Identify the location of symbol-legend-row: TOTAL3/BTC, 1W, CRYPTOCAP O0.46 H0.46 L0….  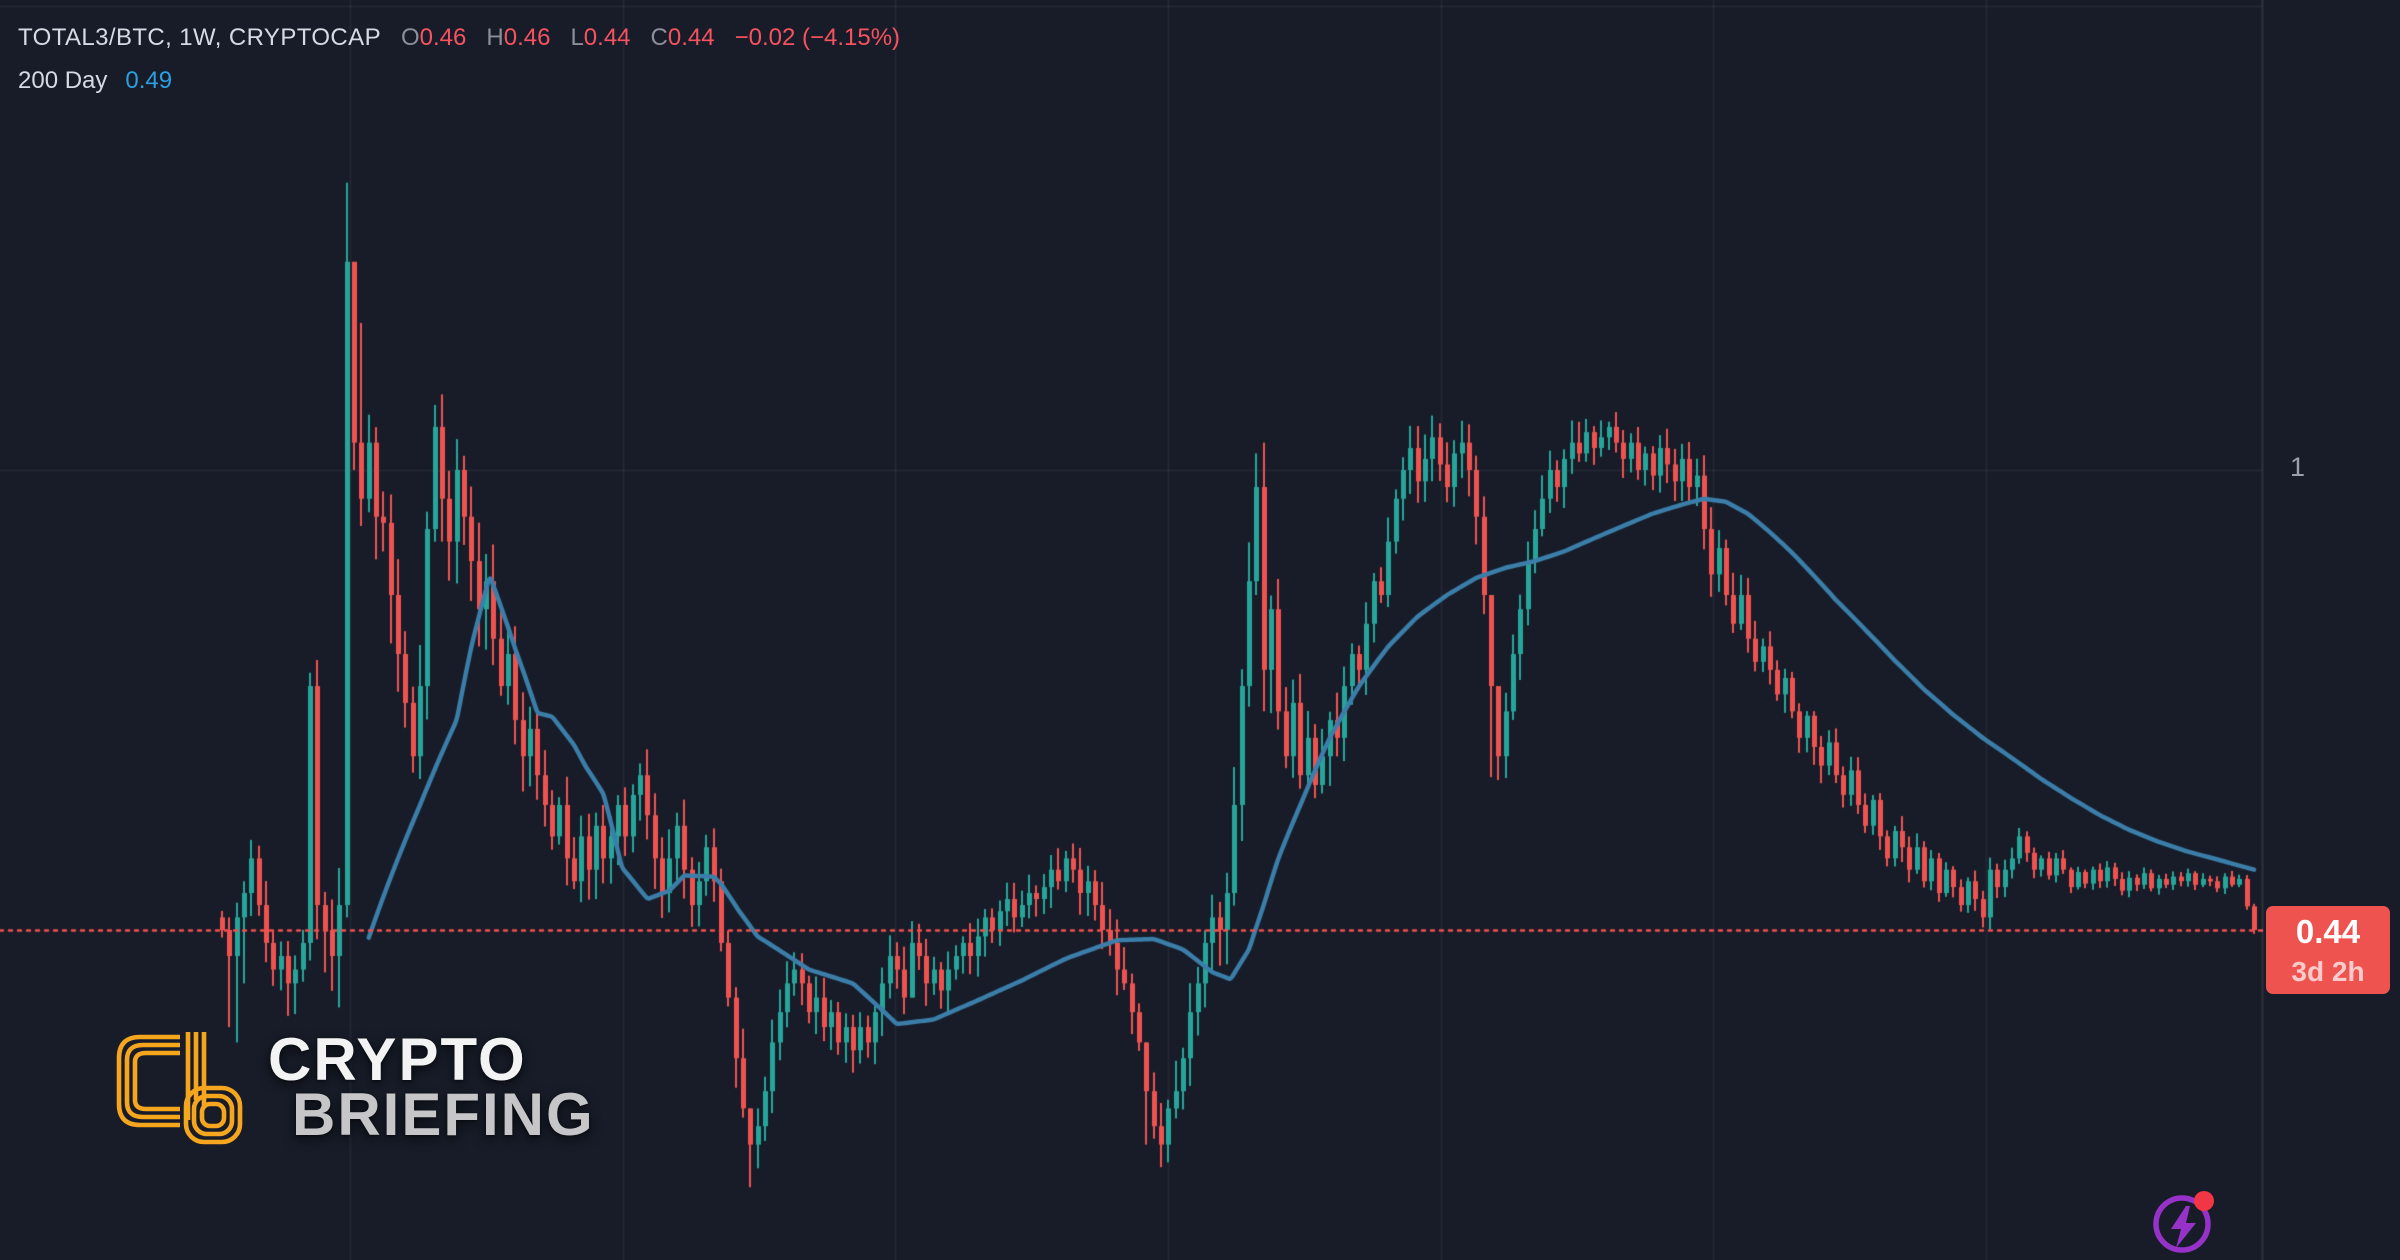
(459, 38).